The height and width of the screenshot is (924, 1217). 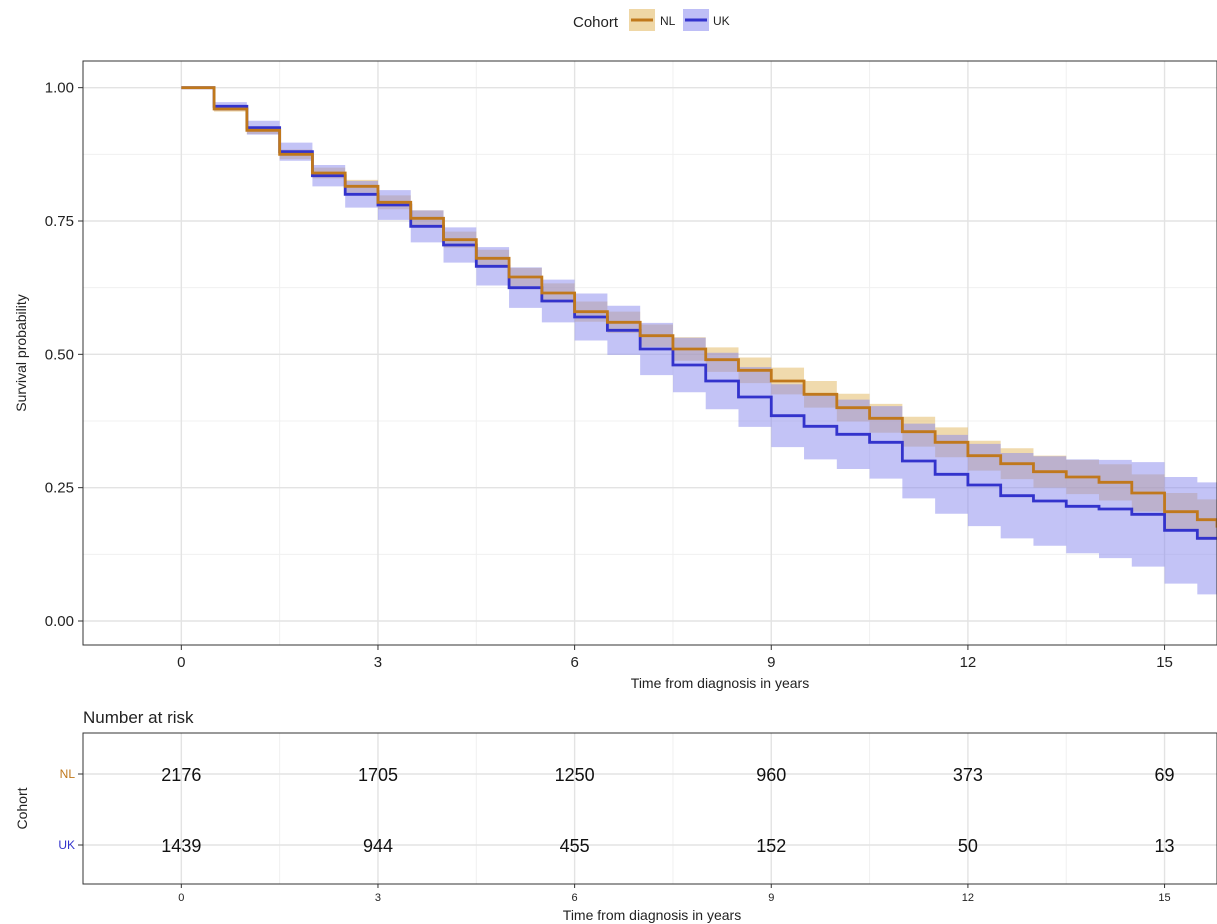 I want to click on x-tick-label: 12, so click(x=968, y=662).